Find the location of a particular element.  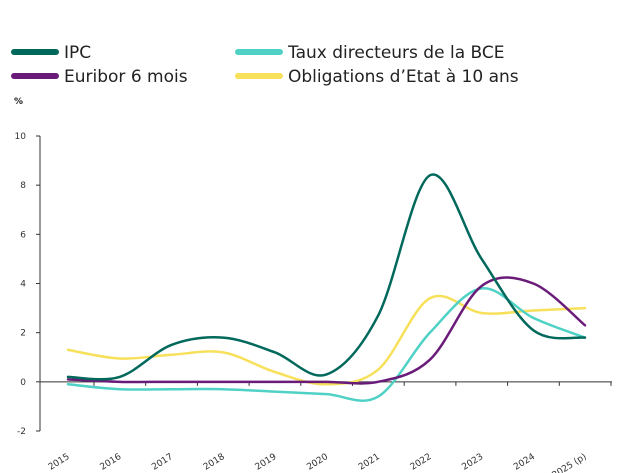

y-axis-label: % is located at coordinates (18, 102).